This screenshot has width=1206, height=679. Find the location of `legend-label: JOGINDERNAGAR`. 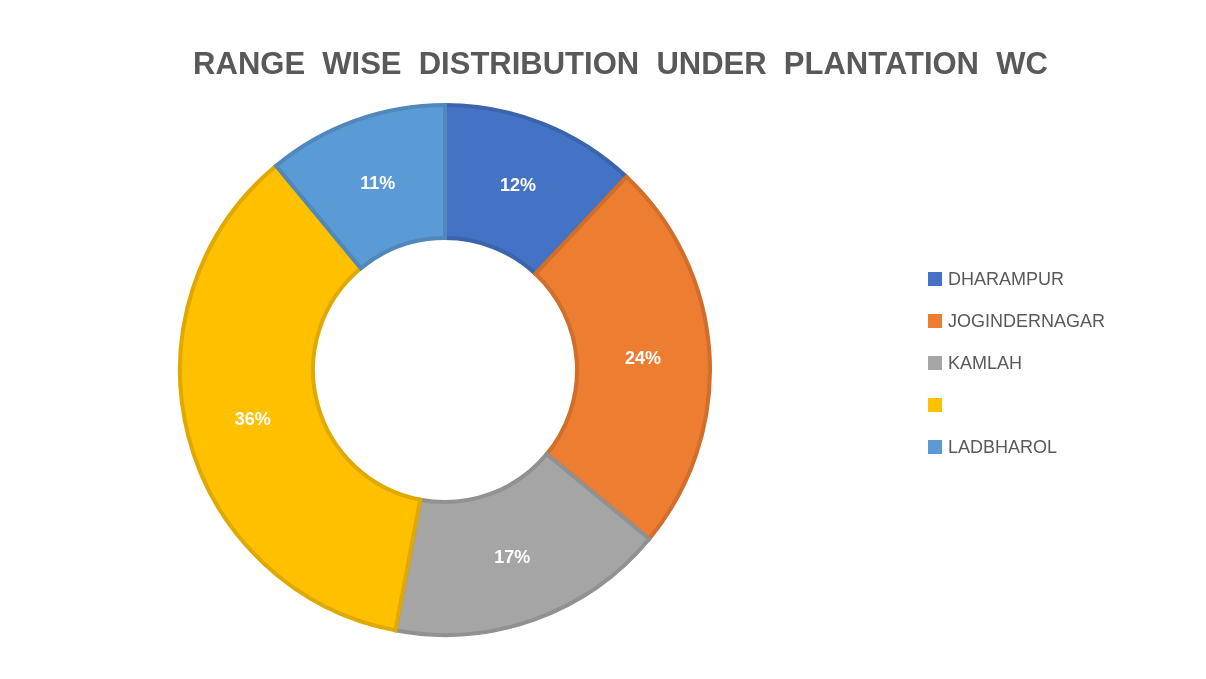

legend-label: JOGINDERNAGAR is located at coordinates (1027, 321).